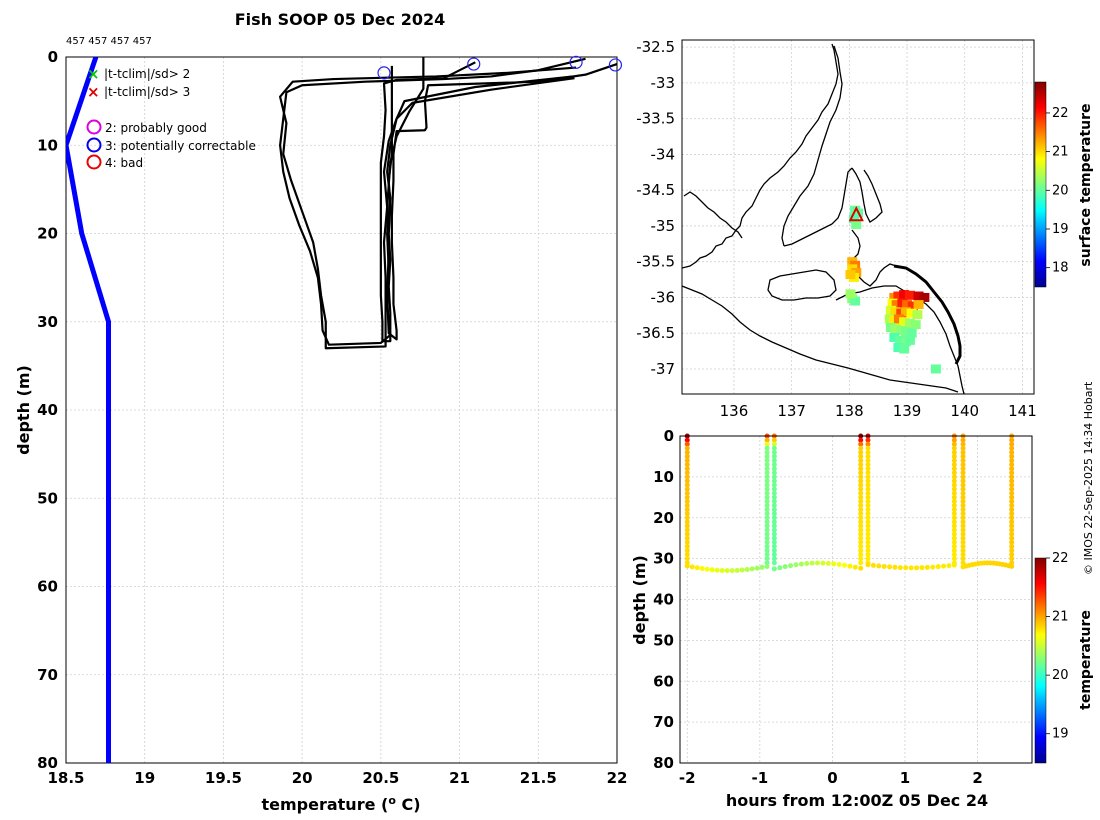 This screenshot has height=820, width=1100. Describe the element at coordinates (384, 73) in the screenshot. I see `surface-flag-circle` at that location.